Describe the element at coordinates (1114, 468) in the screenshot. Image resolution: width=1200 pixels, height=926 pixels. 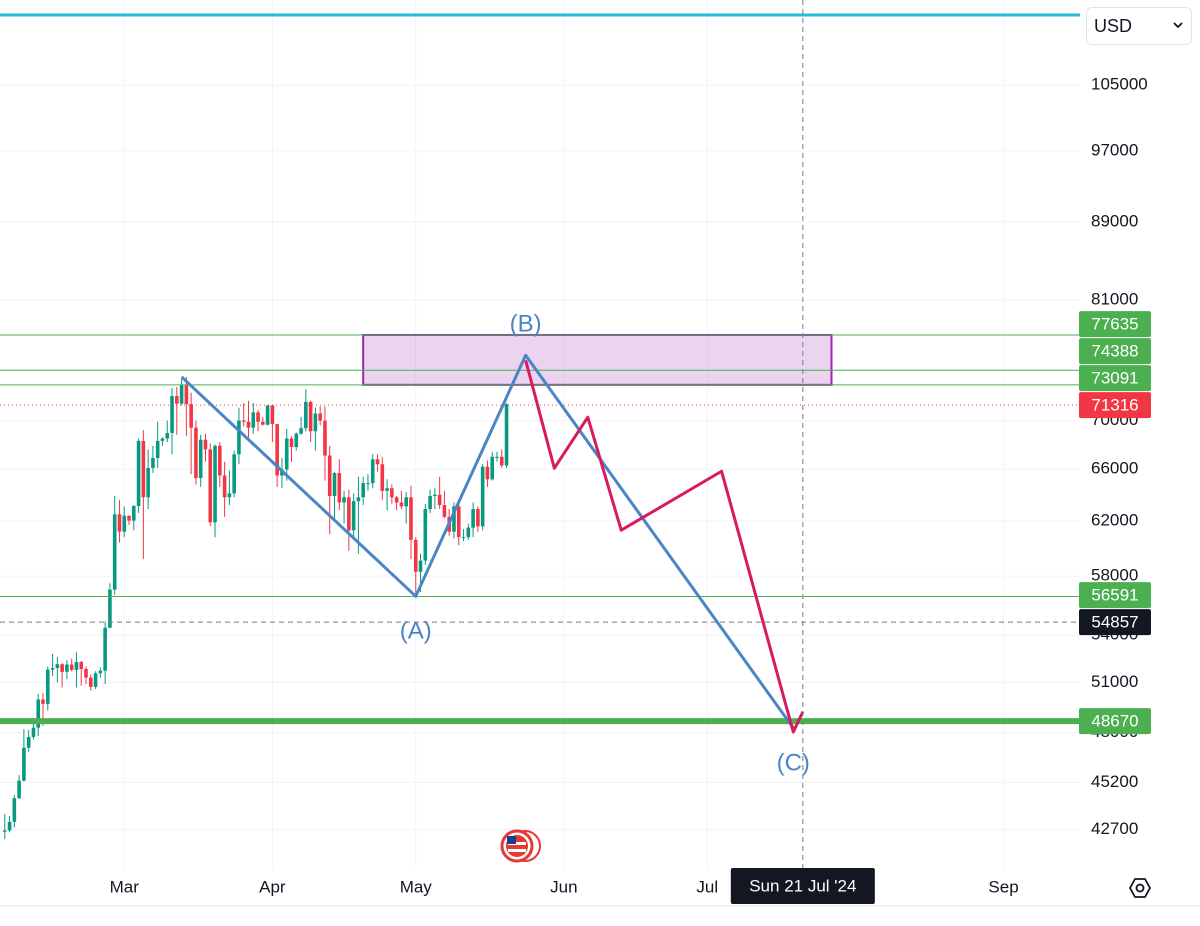
I see `y-tick-label: 66000` at that location.